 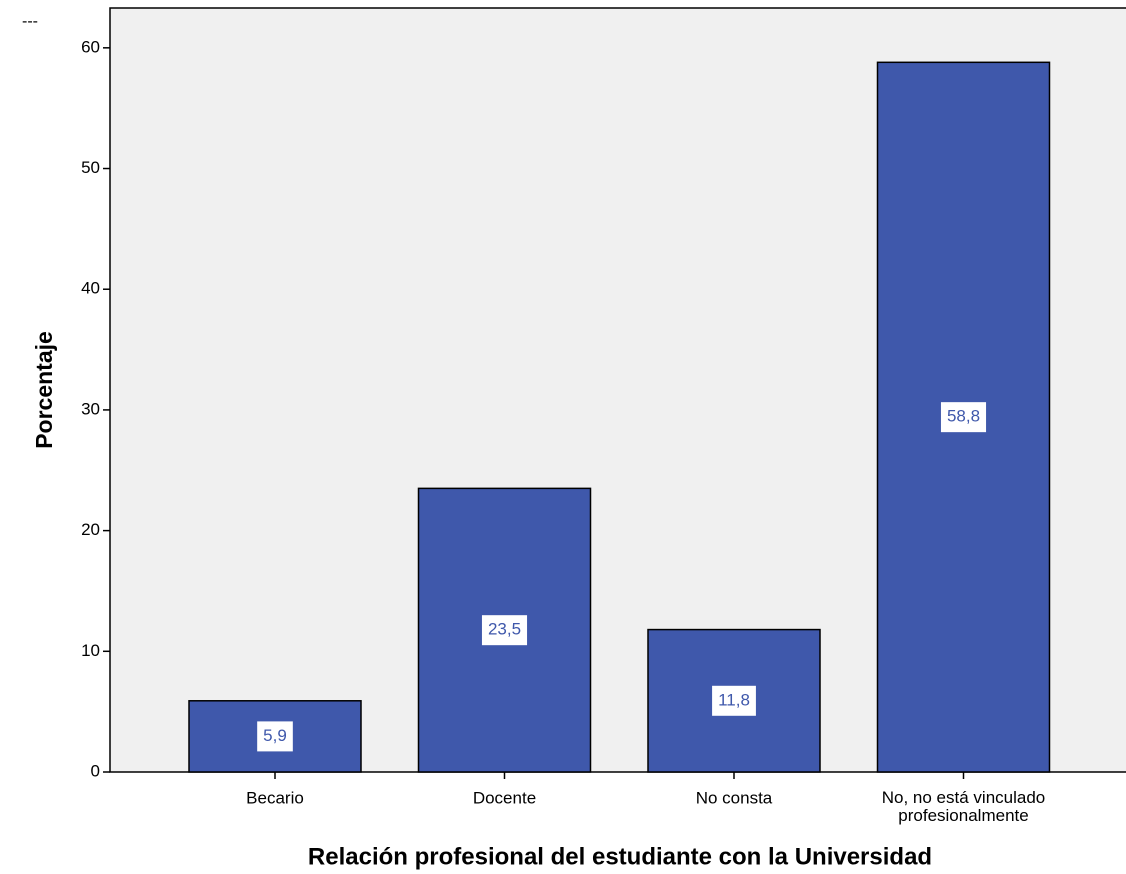 What do you see at coordinates (90, 167) in the screenshot?
I see `y-tick-label: 50` at bounding box center [90, 167].